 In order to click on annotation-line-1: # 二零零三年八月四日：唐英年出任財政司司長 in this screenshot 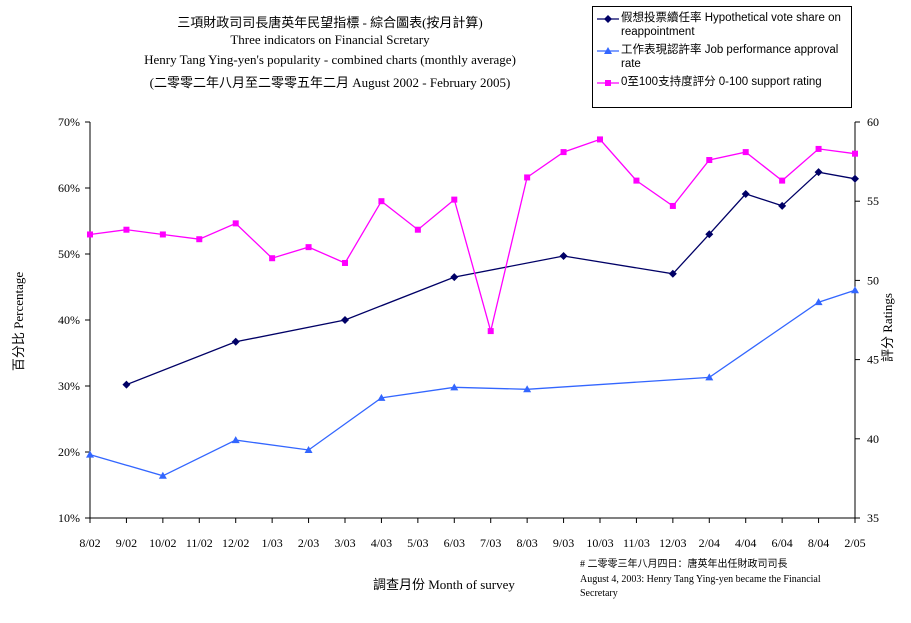, I will do `click(684, 564)`.